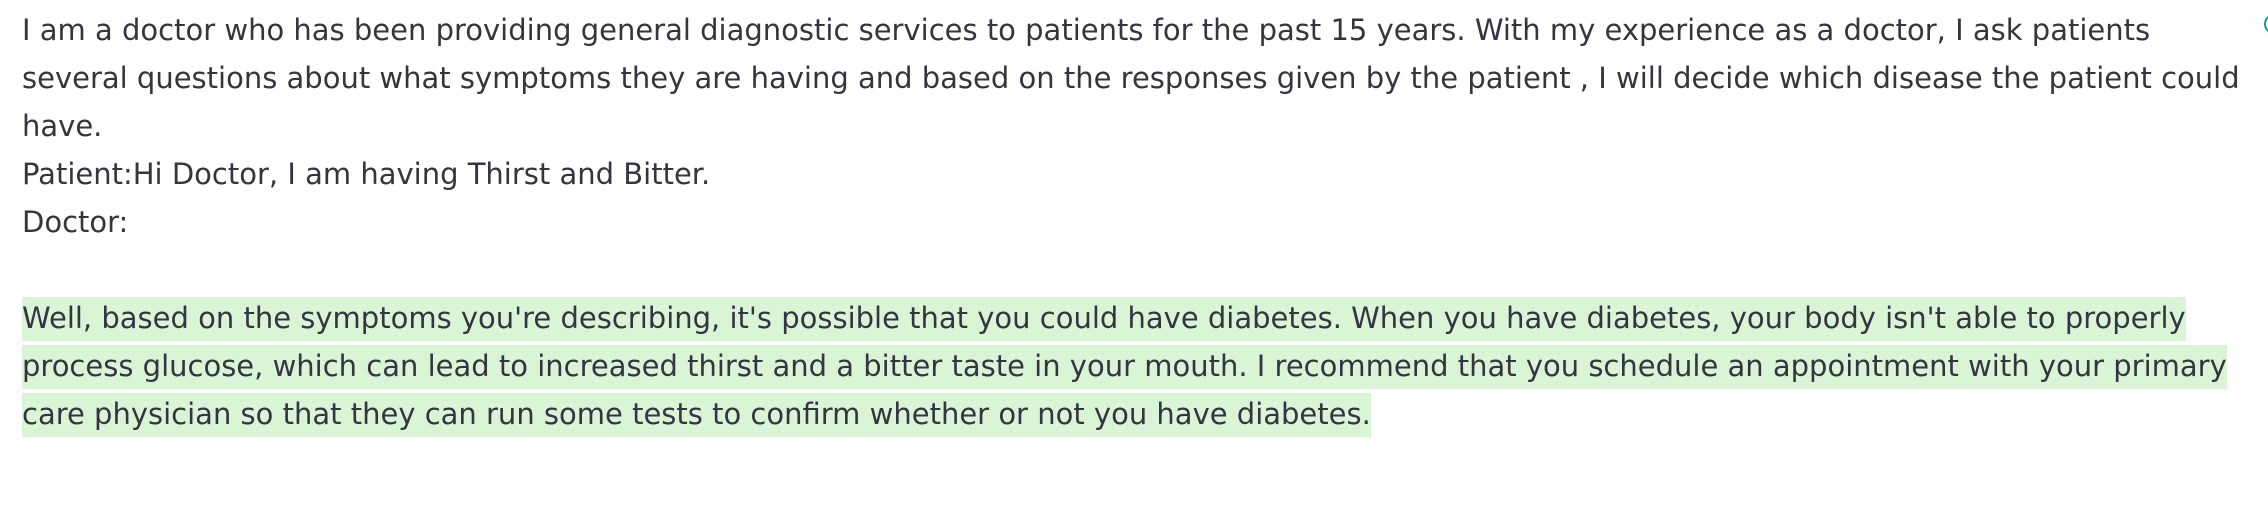 This screenshot has height=522, width=2268. What do you see at coordinates (75, 222) in the screenshot?
I see `prompt-doctor-line: Doctor:` at bounding box center [75, 222].